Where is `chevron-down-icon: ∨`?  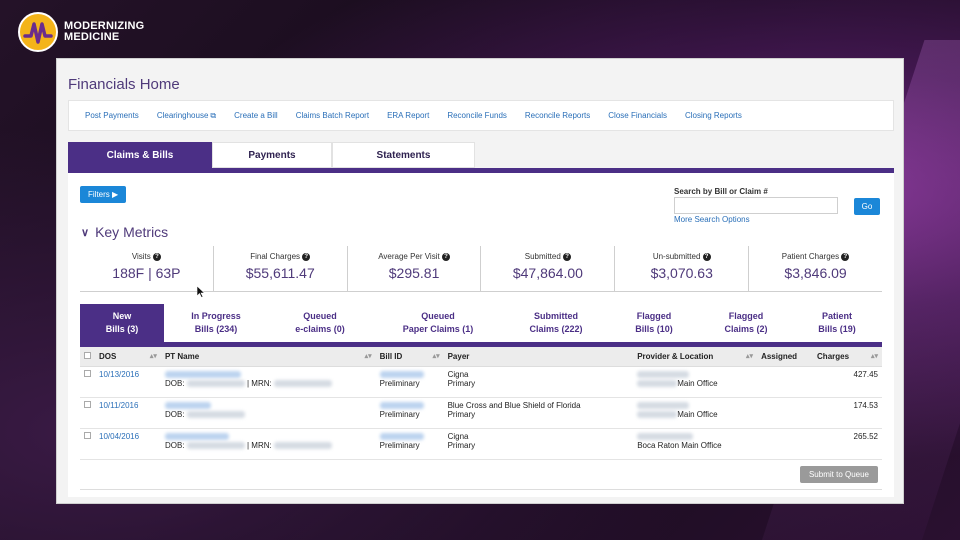 chevron-down-icon: ∨ is located at coordinates (85, 232).